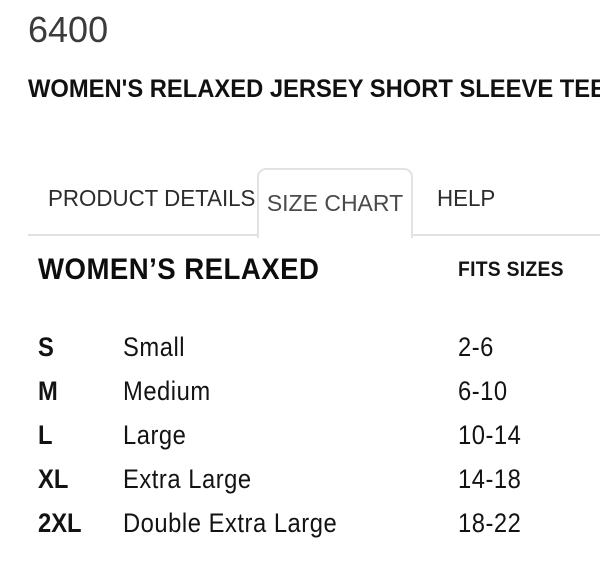  I want to click on cell-size-name: Double Extra Large, so click(230, 523).